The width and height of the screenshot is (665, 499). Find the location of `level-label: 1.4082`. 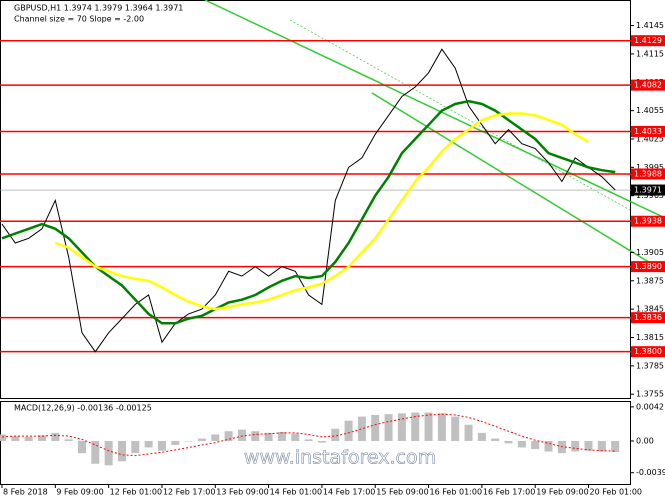

level-label: 1.4082 is located at coordinates (648, 85).